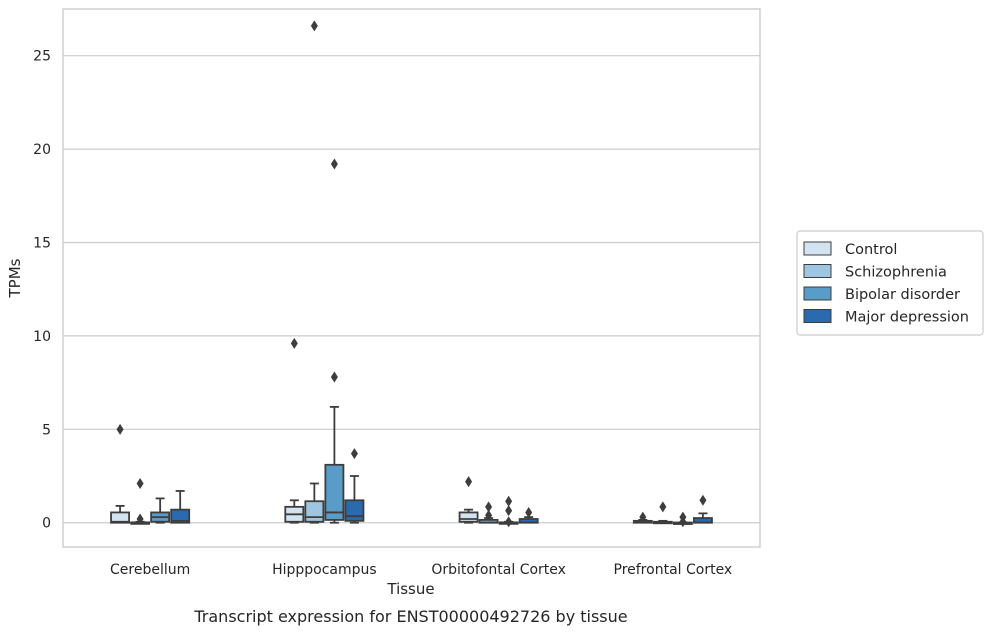  I want to click on x-tick-label: Cerebellum, so click(150, 570).